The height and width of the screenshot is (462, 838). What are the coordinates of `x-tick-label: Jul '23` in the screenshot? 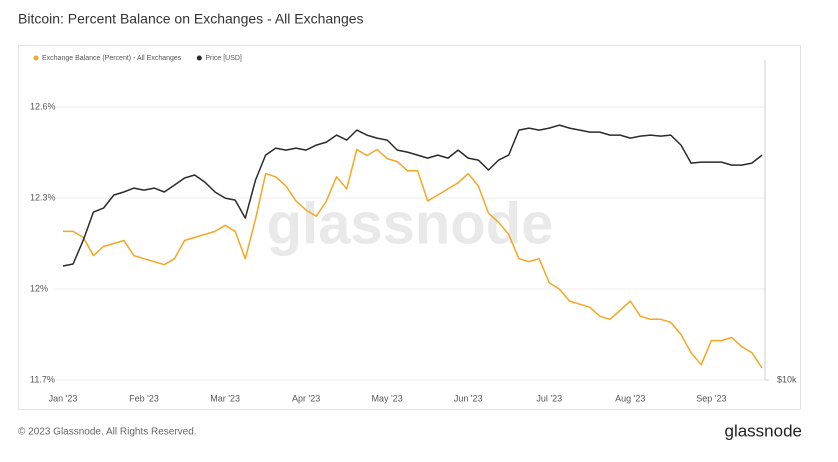 It's located at (549, 398).